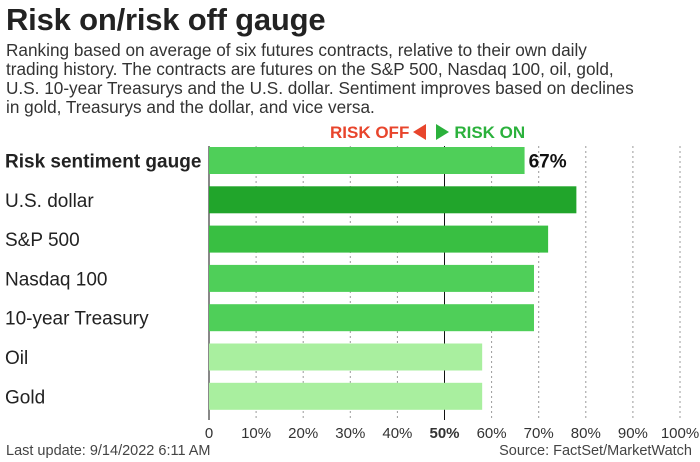 Image resolution: width=700 pixels, height=462 pixels. What do you see at coordinates (25, 397) in the screenshot?
I see `category-label: Gold` at bounding box center [25, 397].